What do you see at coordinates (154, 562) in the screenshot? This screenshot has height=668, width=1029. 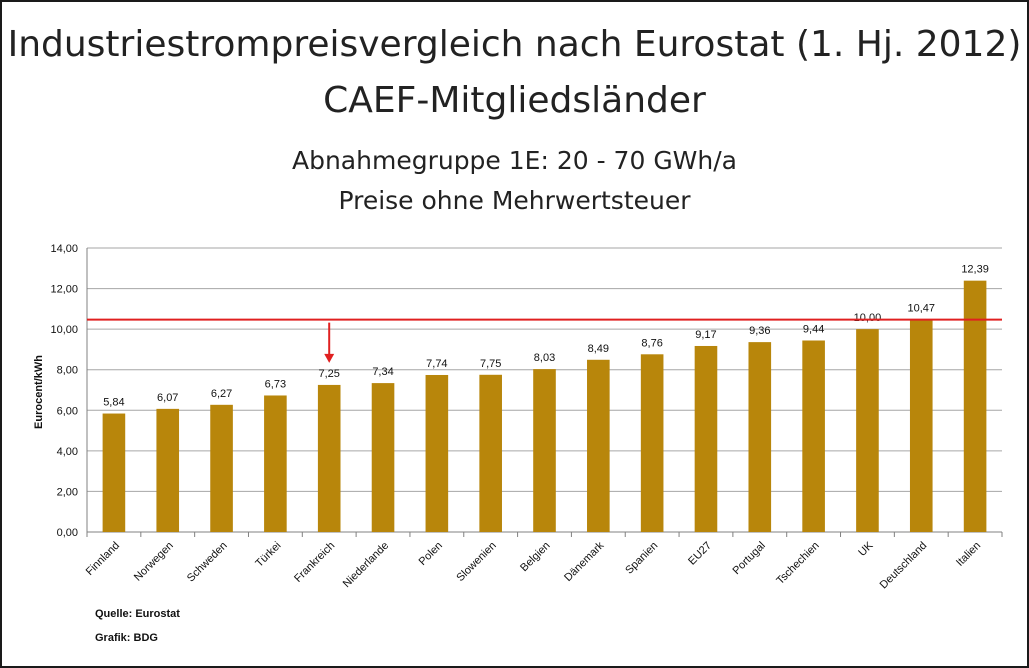 I see `x-tick-label: Norwegen` at bounding box center [154, 562].